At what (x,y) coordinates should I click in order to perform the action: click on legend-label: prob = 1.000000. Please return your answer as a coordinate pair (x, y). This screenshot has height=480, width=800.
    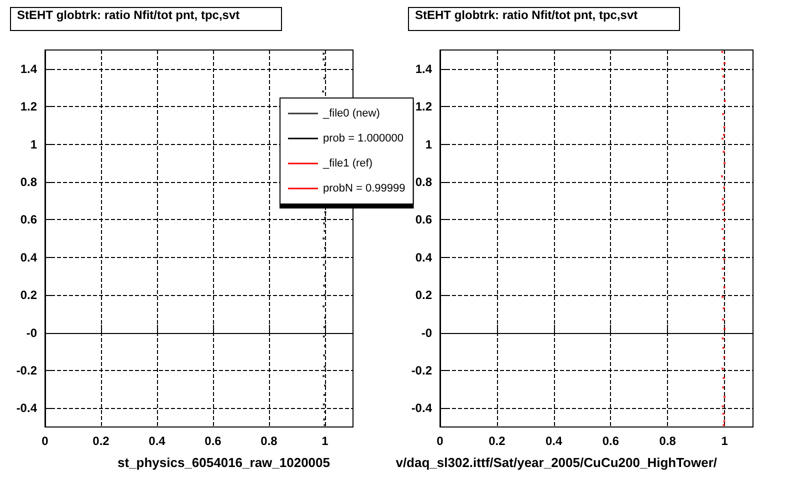
    Looking at the image, I should click on (363, 138).